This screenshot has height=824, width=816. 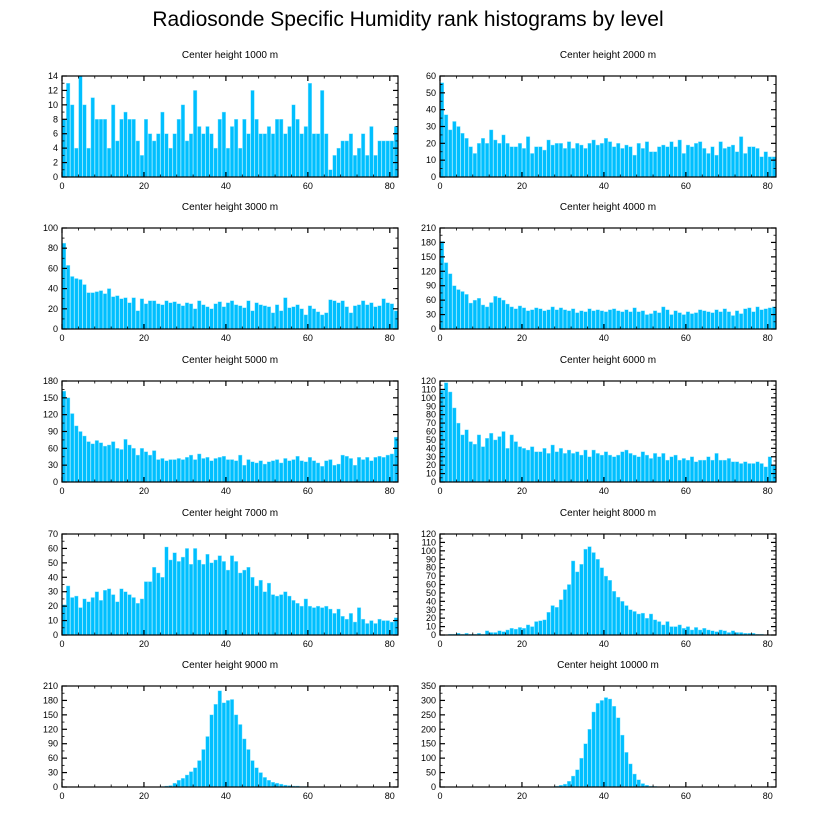 What do you see at coordinates (428, 381) in the screenshot?
I see `y-tick-label: 120` at bounding box center [428, 381].